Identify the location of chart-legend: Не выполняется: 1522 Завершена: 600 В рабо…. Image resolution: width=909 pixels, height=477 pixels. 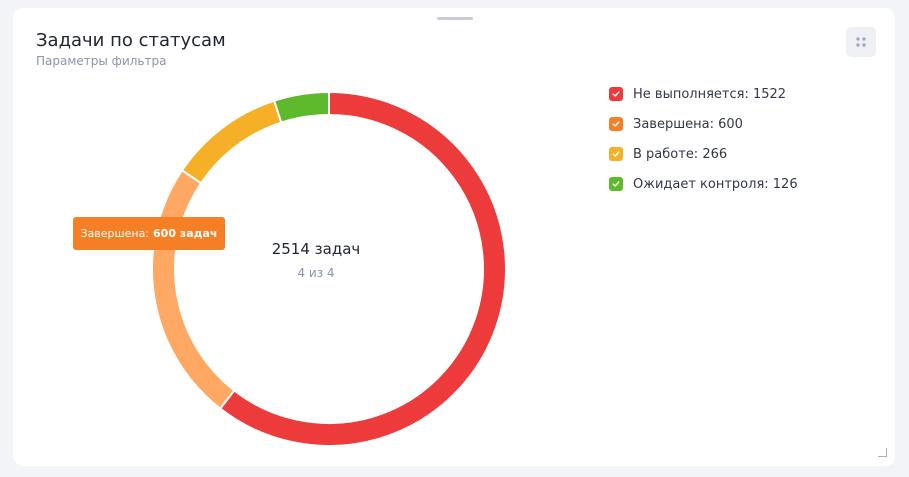
(703, 139).